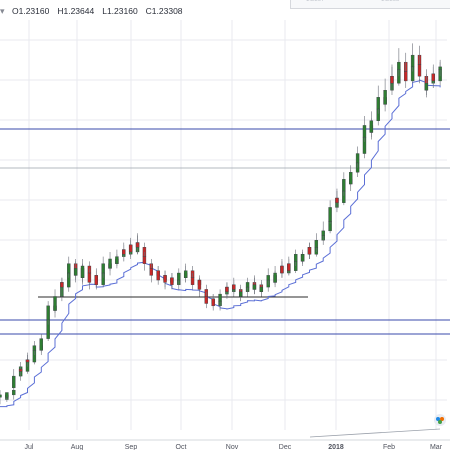  Describe the element at coordinates (440, 420) in the screenshot. I see `logo-icon` at that location.